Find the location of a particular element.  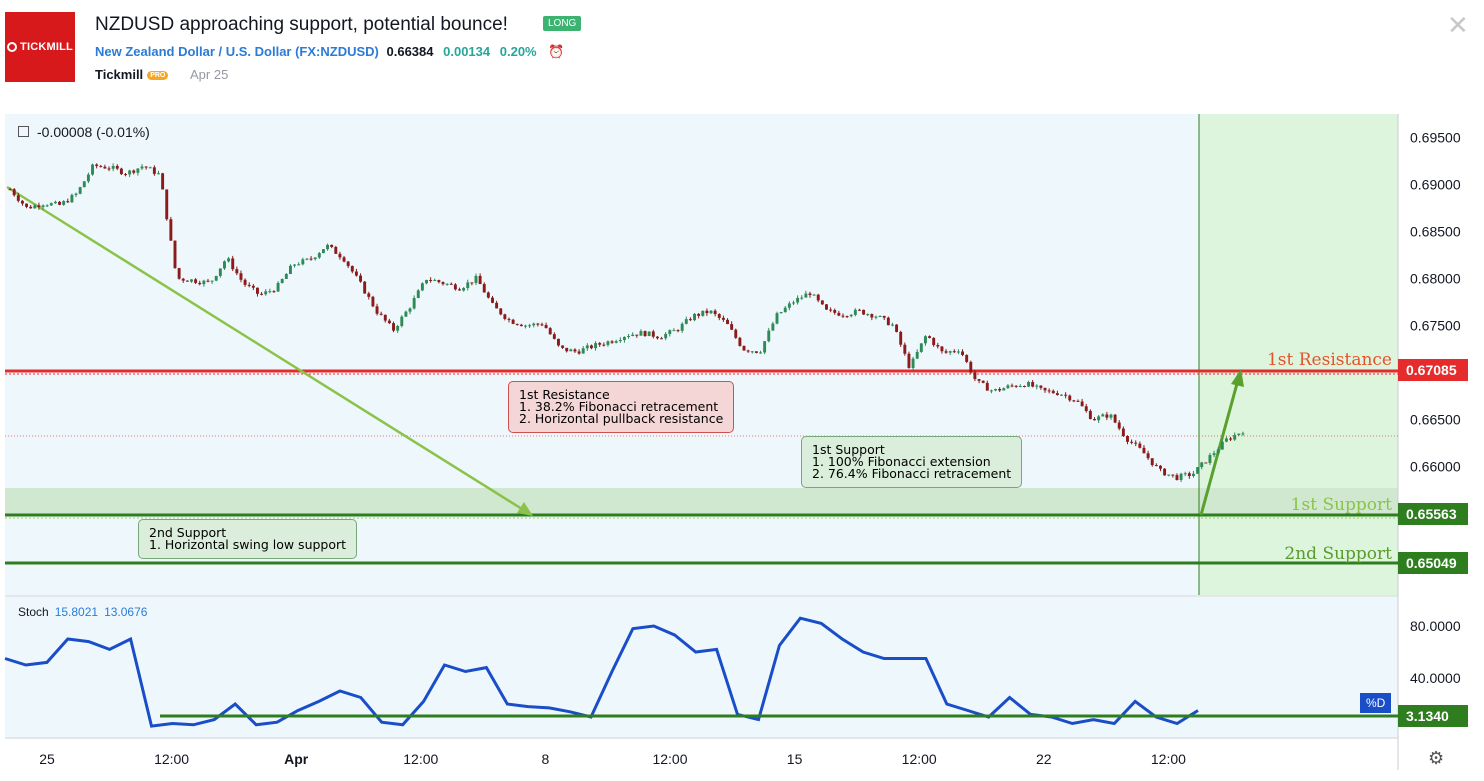

stoch-name: Stoch is located at coordinates (33, 612).